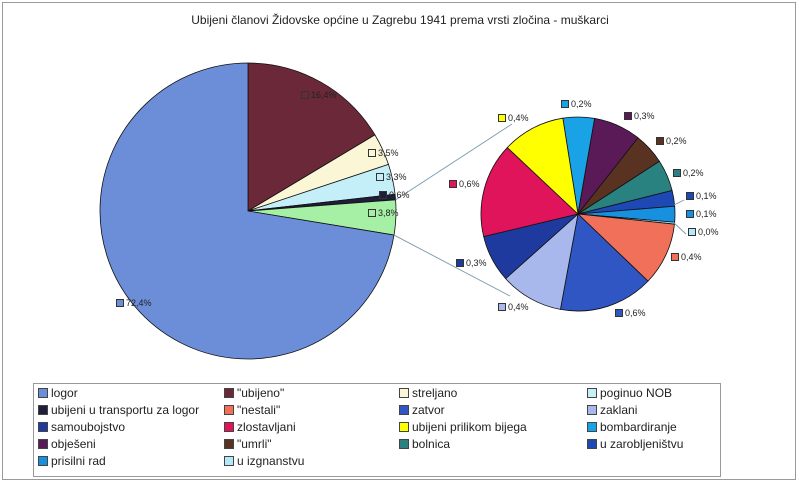 This screenshot has width=800, height=484. I want to click on legend-item: poginuo NOB, so click(629, 393).